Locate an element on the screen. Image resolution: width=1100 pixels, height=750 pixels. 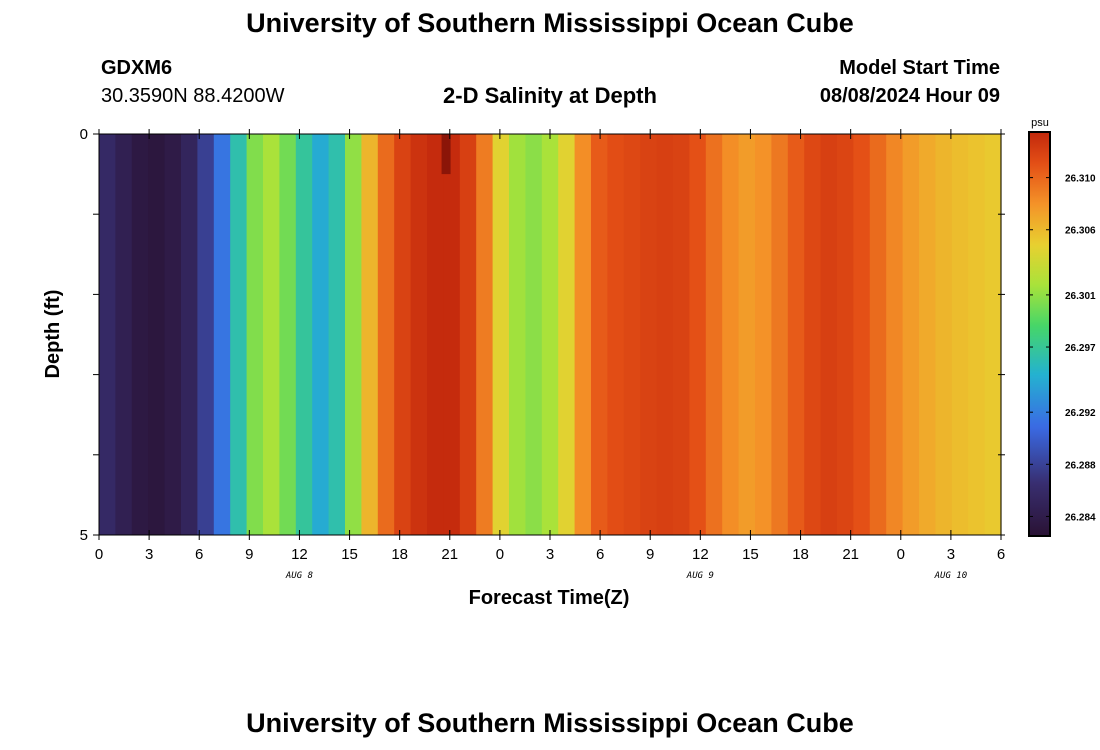
colorbar-tick-label: 26.310 is located at coordinates (1080, 179).